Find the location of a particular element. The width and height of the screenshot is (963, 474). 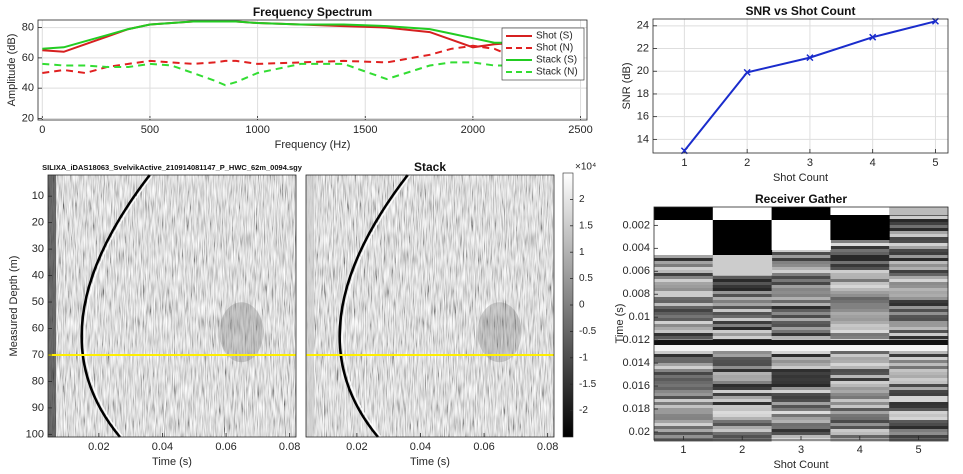

y-tick-label: 0.016 is located at coordinates (636, 386).